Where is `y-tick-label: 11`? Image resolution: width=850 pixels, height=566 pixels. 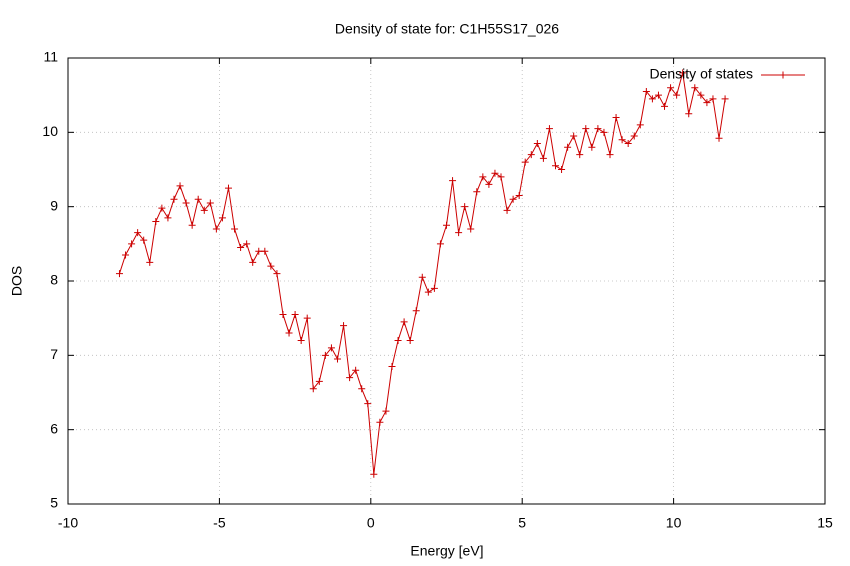 y-tick-label: 11 is located at coordinates (50, 57).